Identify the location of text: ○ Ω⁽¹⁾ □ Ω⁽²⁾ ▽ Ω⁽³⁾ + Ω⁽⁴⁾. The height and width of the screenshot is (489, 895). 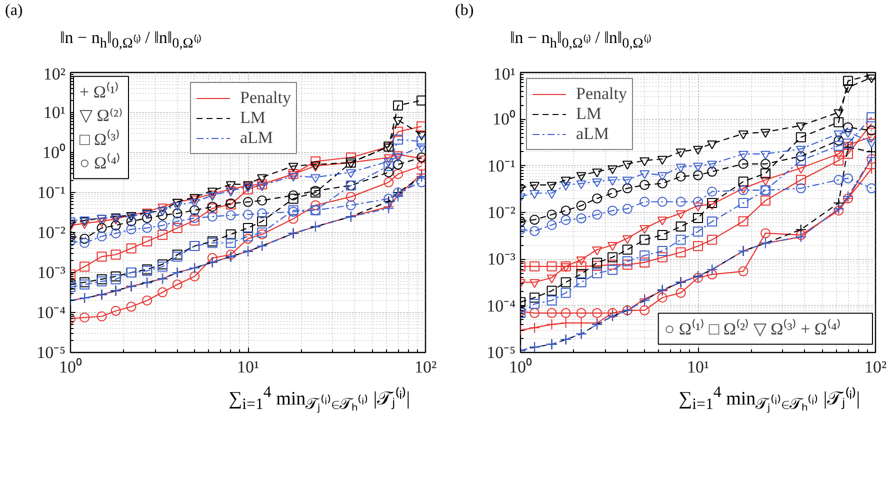
(752, 328).